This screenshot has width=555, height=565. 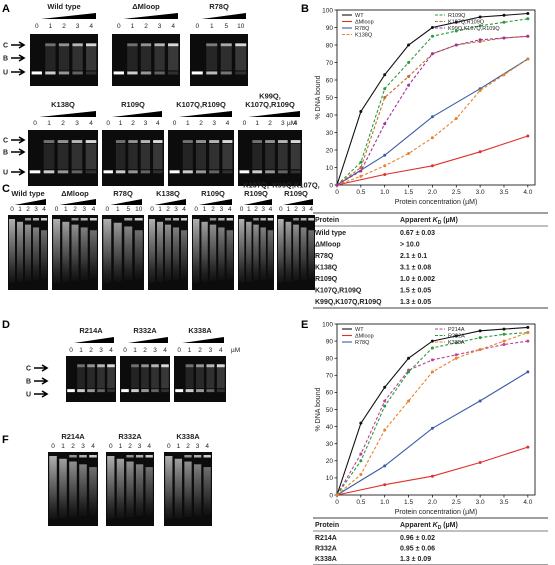 What do you see at coordinates (200, 330) in the screenshot?
I see `gel-title: K338A` at bounding box center [200, 330].